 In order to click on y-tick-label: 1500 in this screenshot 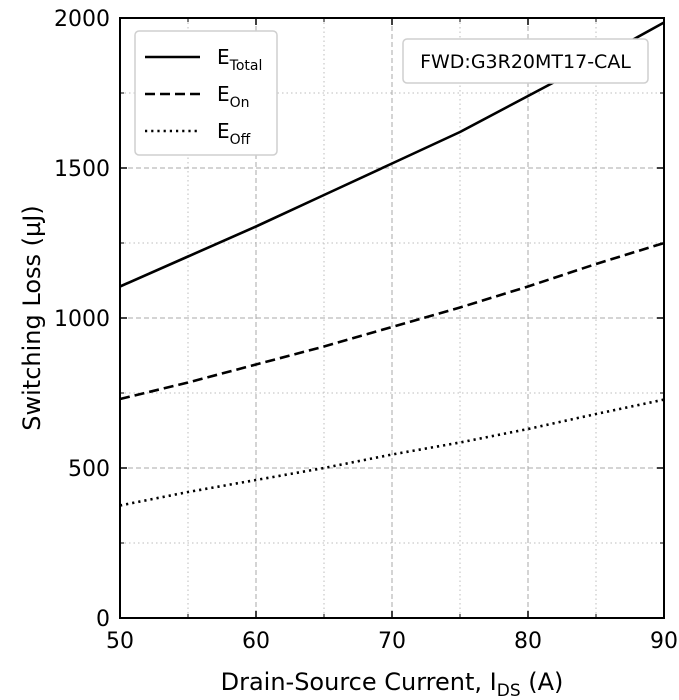, I will do `click(82, 169)`.